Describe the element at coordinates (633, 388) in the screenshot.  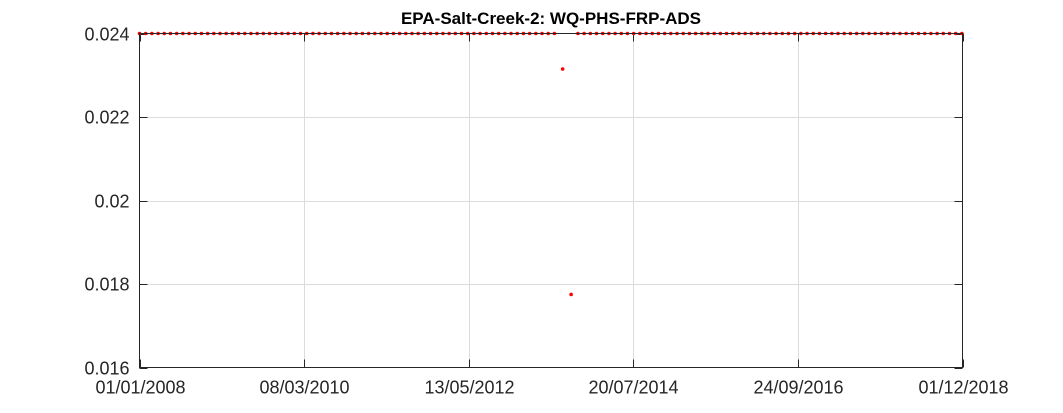
I see `x-tick-label: 20/07/2014` at that location.